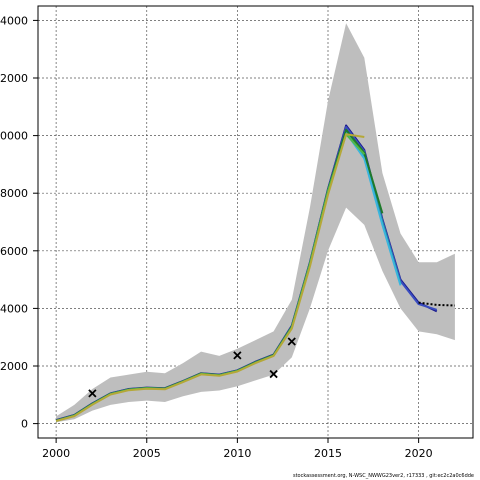 The width and height of the screenshot is (480, 480). I want to click on y-tick-label-3: 6000, so click(14, 251).